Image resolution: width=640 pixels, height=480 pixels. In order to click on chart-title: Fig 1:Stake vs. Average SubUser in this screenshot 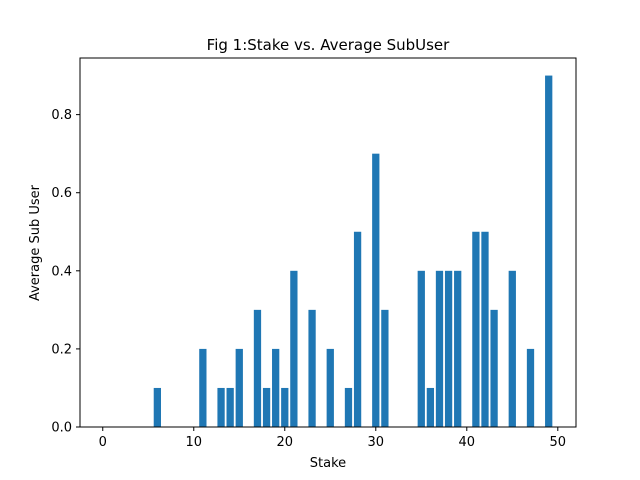, I will do `click(328, 45)`.